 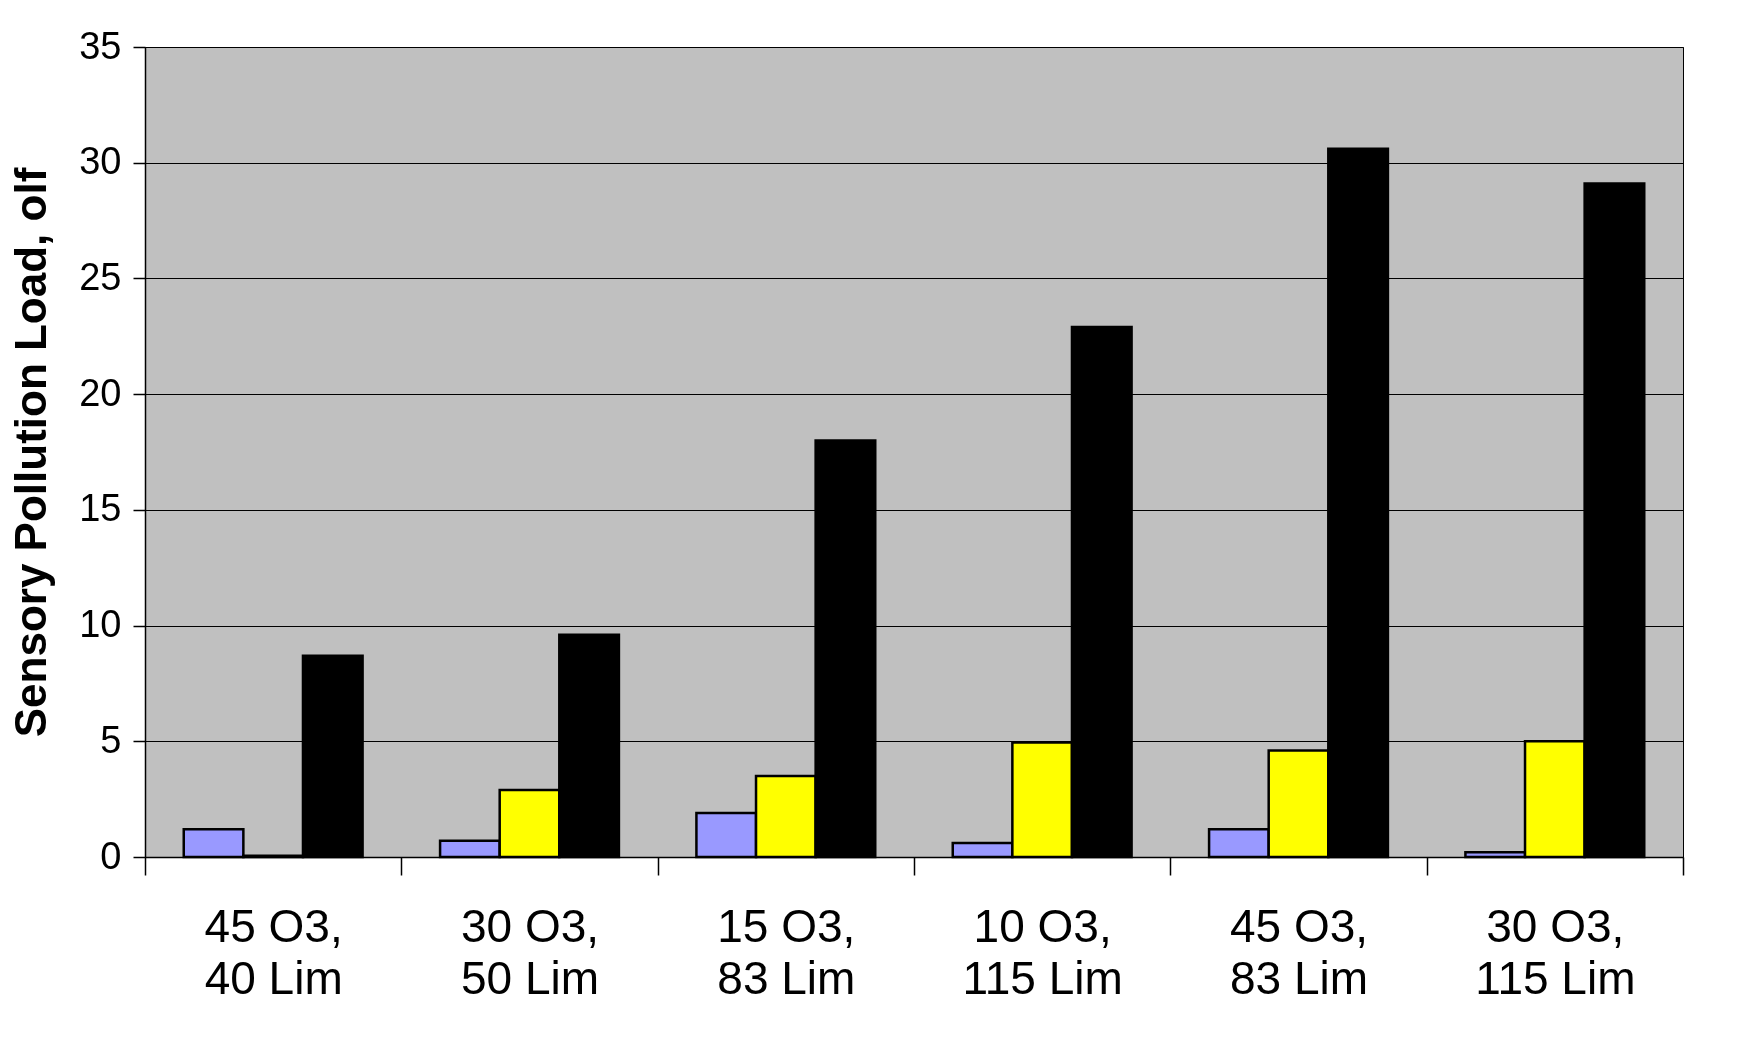 I want to click on y-tick-label: 10, so click(x=100, y=624).